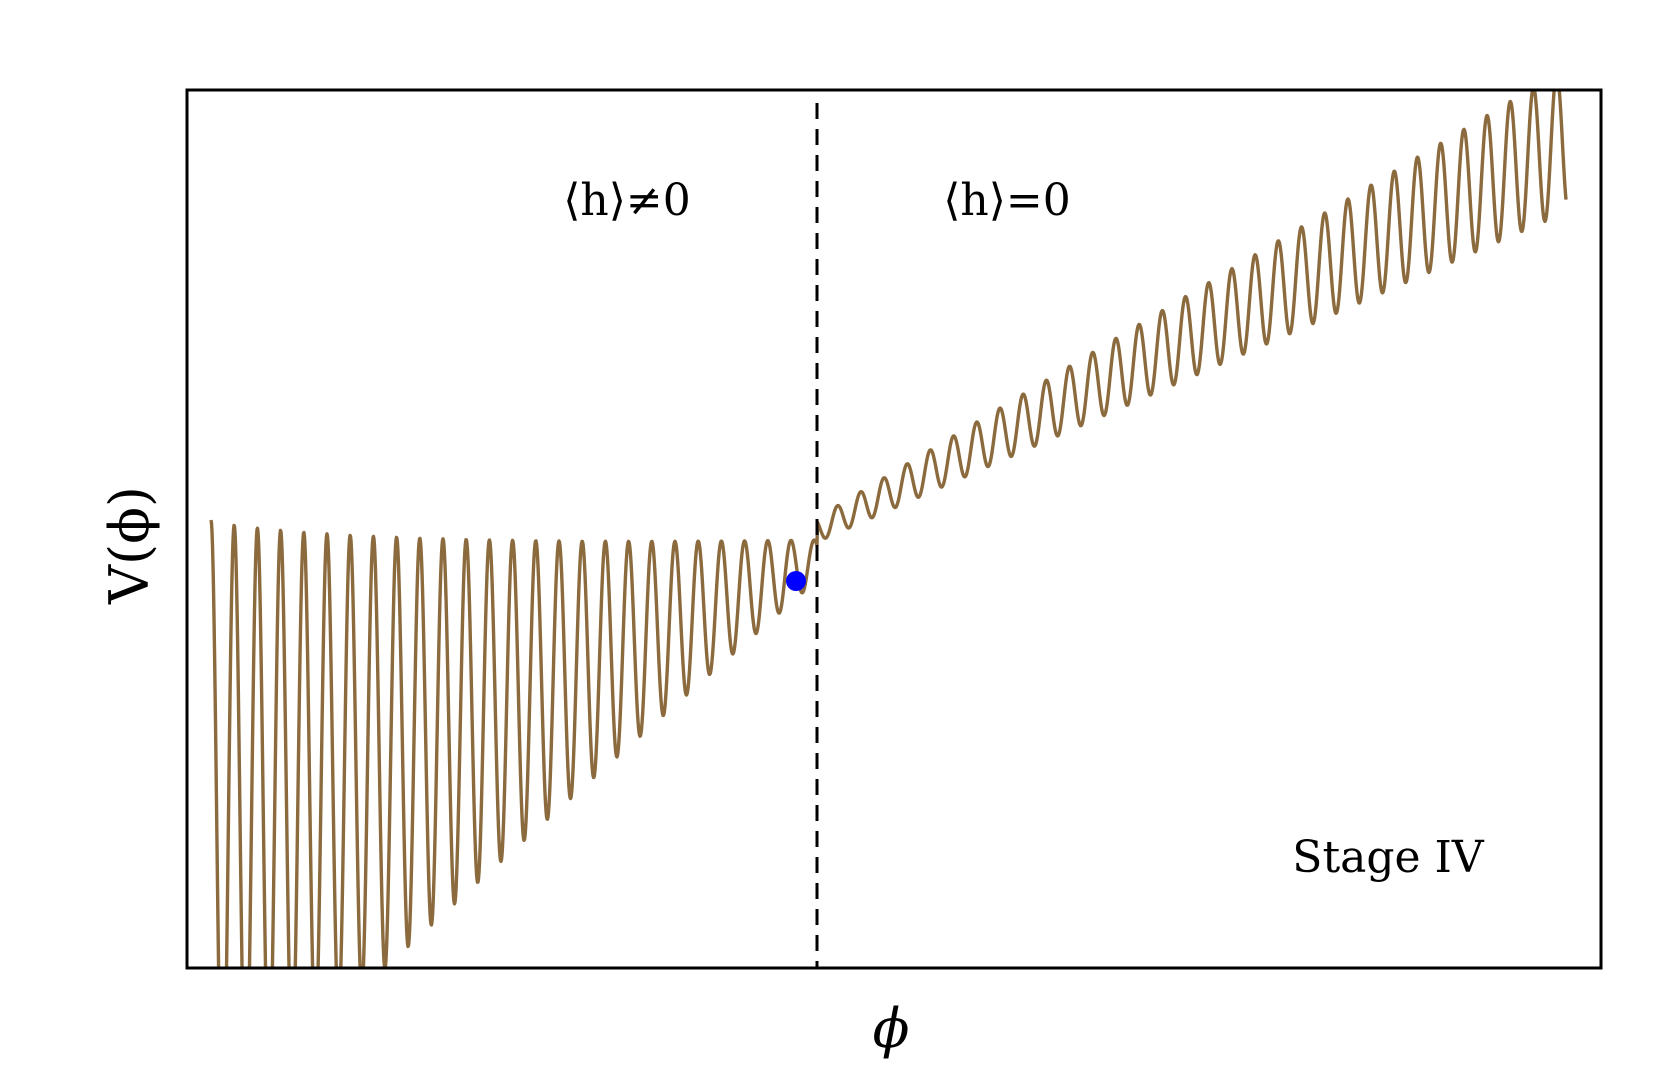 The image size is (1664, 1079). What do you see at coordinates (1007, 200) in the screenshot?
I see `region-label-unbroken: ⟨h⟩=0` at bounding box center [1007, 200].